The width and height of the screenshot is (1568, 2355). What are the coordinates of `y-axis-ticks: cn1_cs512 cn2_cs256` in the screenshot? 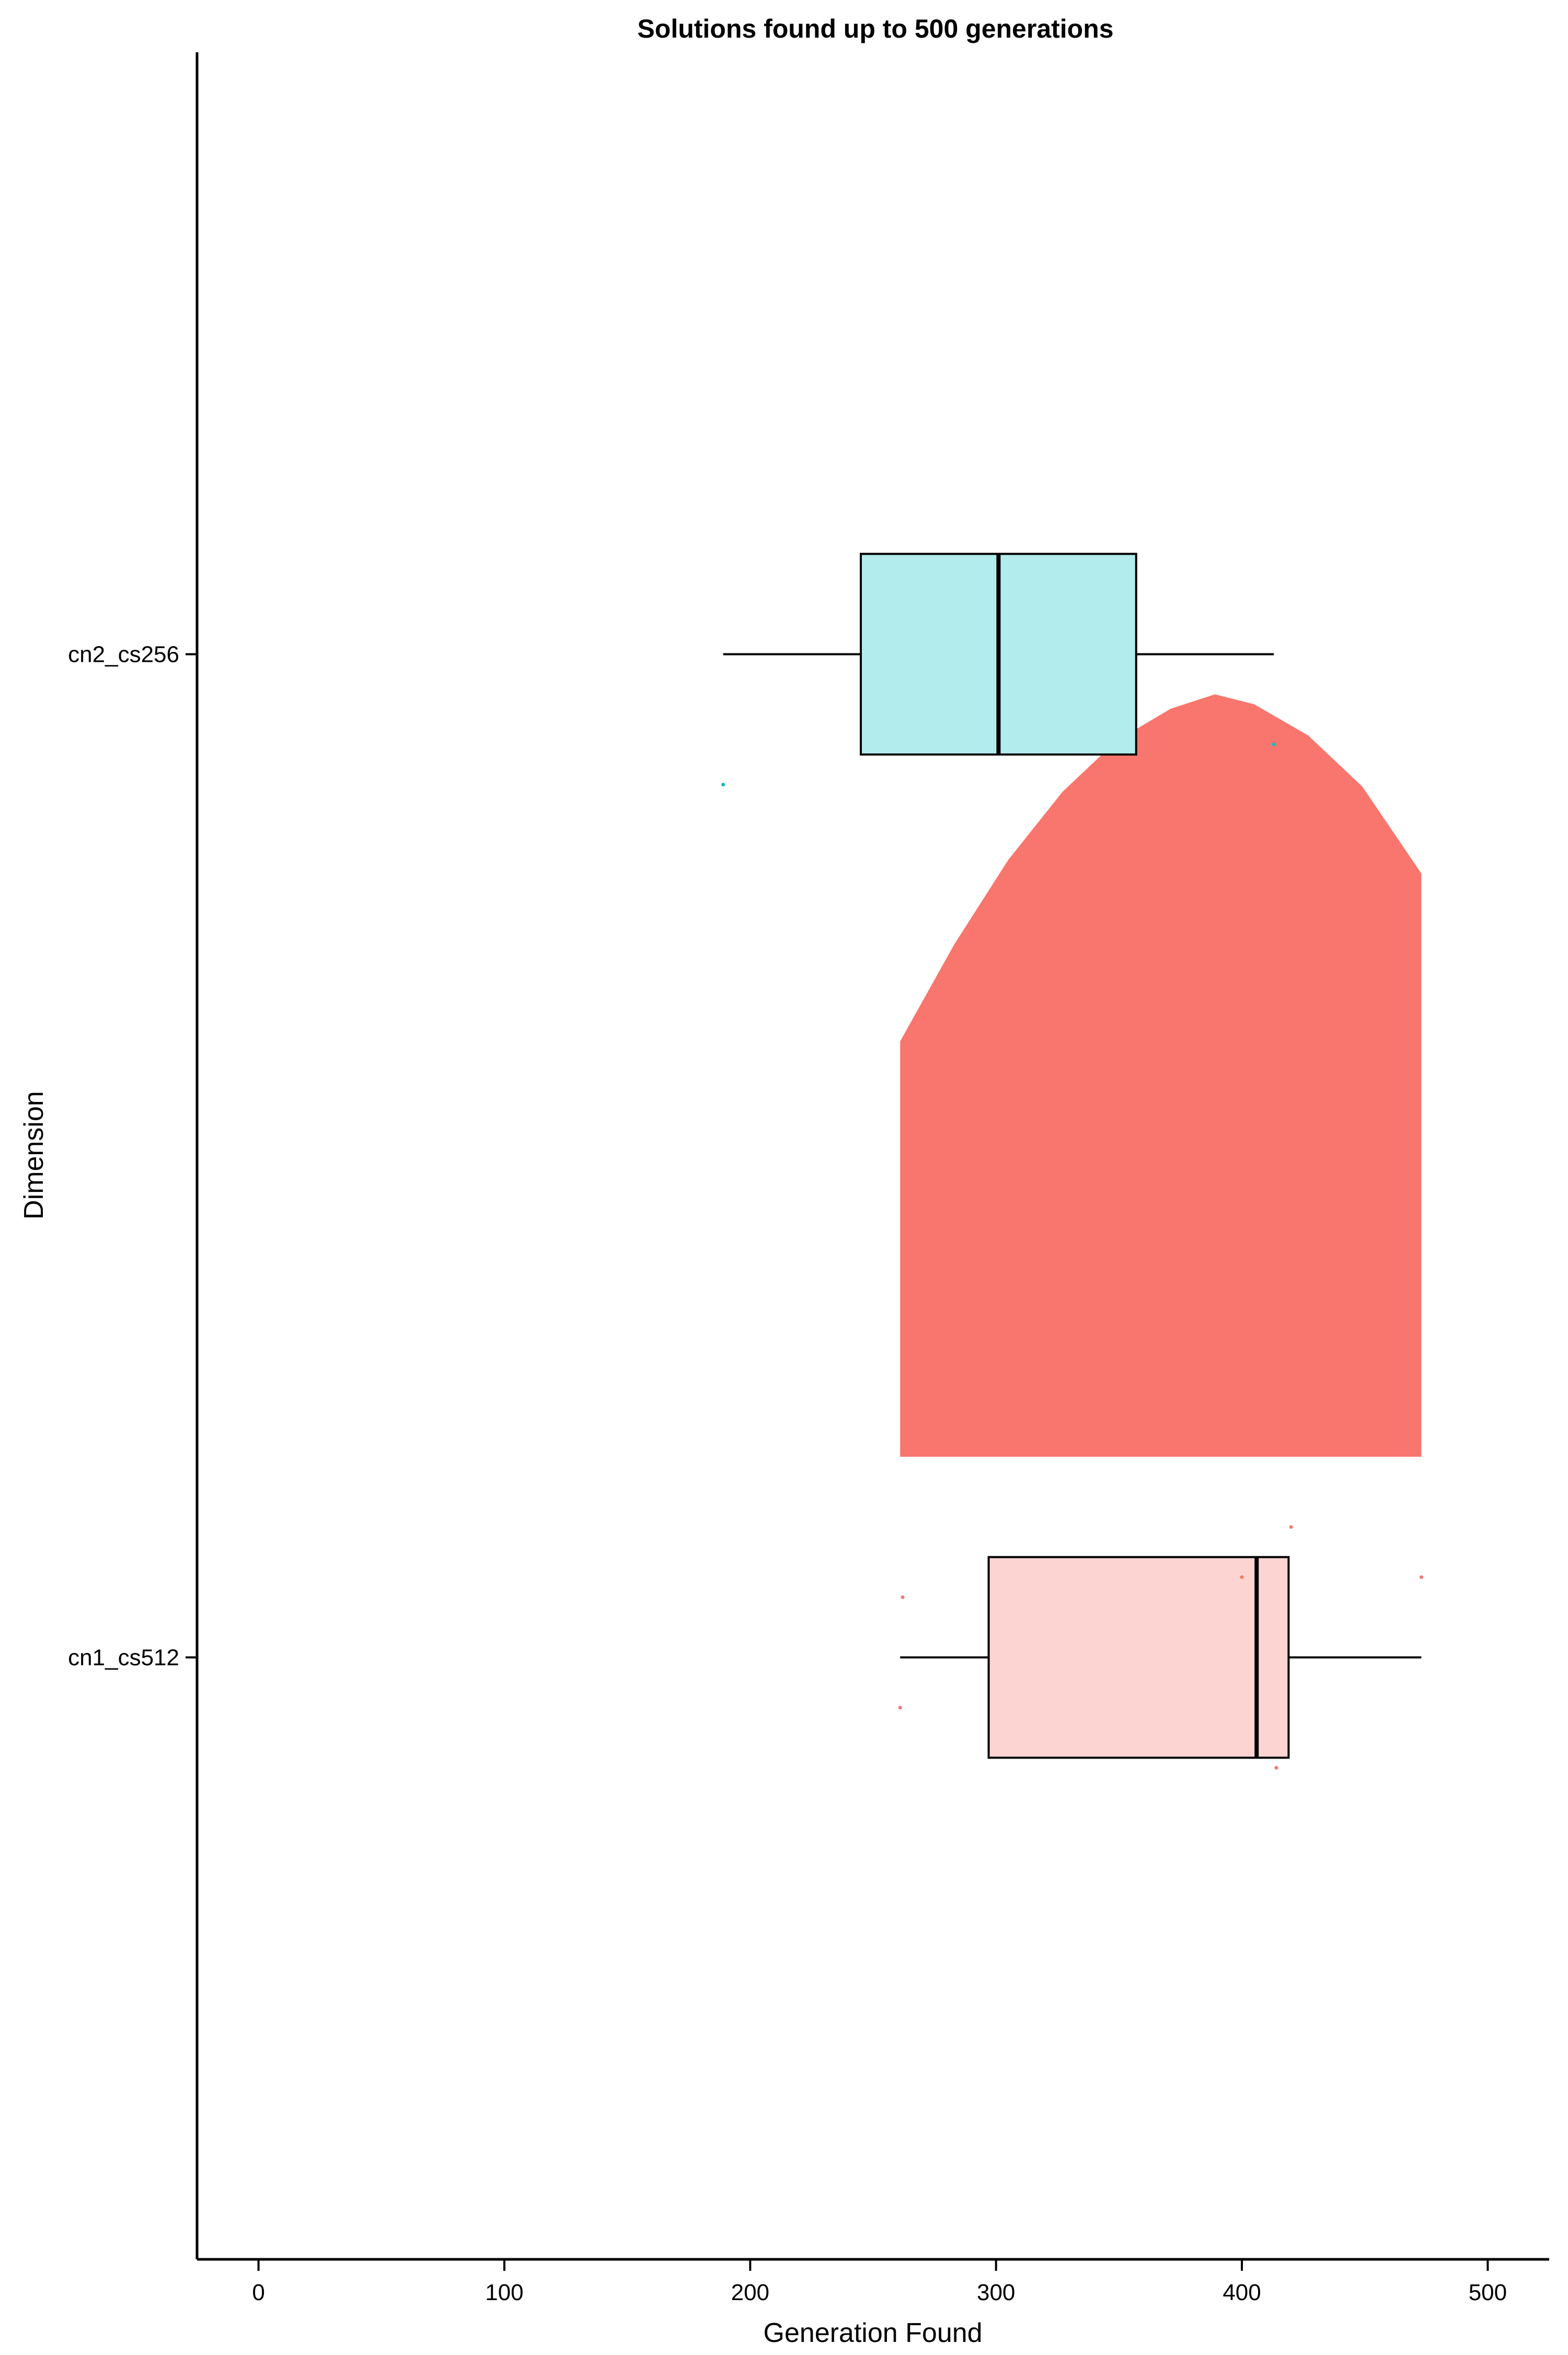 It's located at (132, 1156).